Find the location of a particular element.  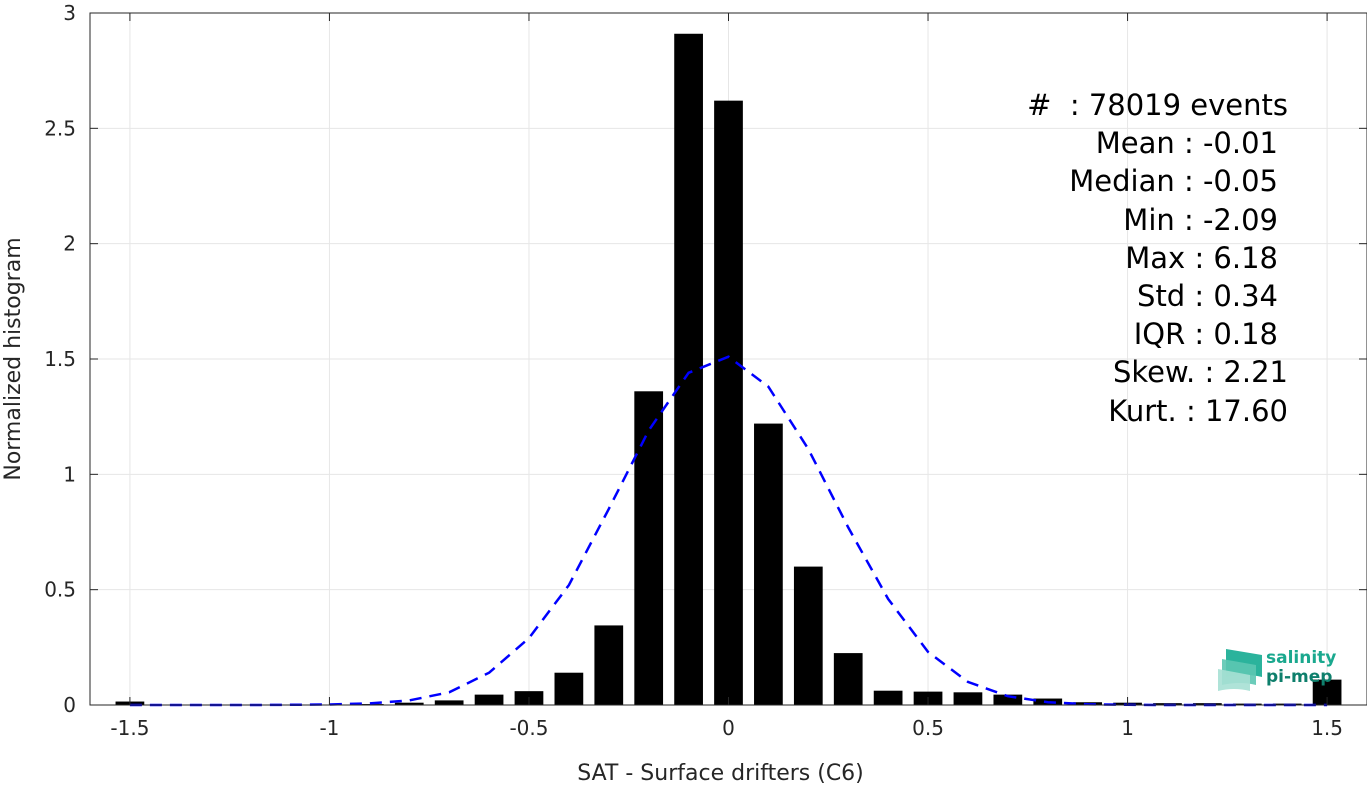

salinity-pi-mep-logo: salinity pi-mep is located at coordinates (1281, 670).